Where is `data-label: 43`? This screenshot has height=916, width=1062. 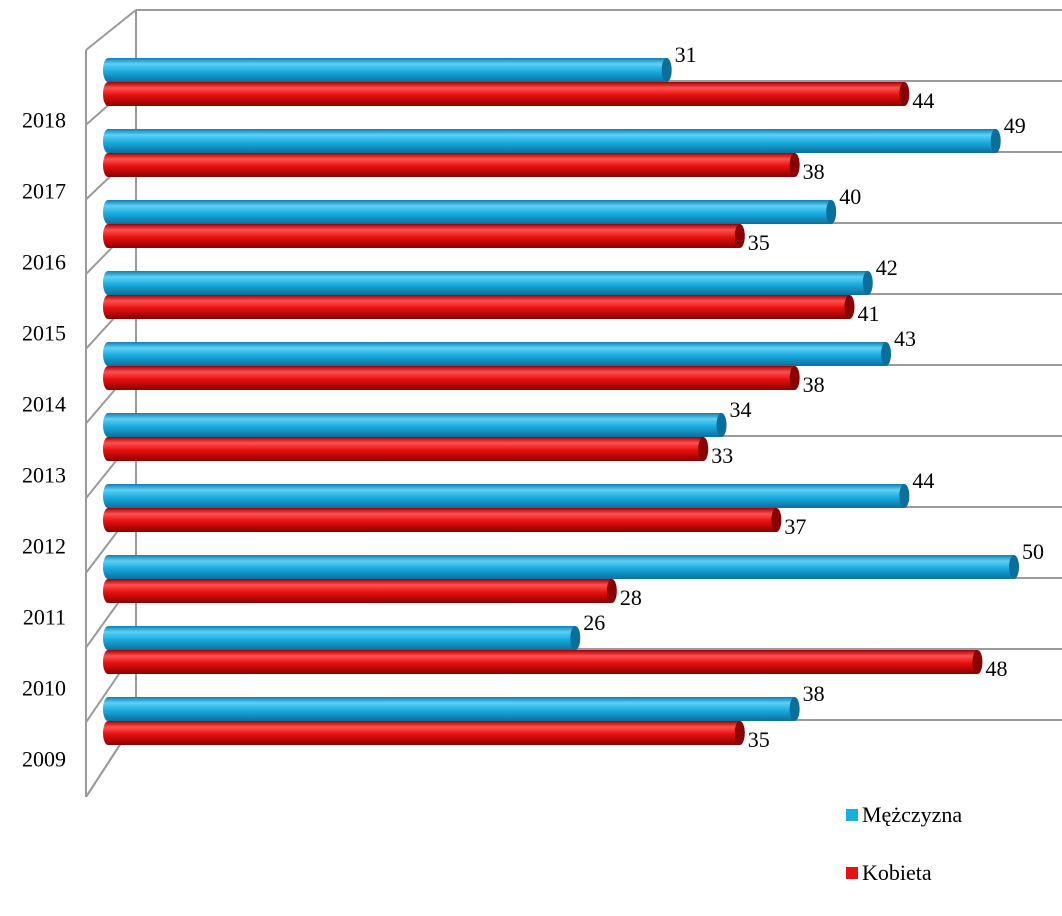 data-label: 43 is located at coordinates (905, 338).